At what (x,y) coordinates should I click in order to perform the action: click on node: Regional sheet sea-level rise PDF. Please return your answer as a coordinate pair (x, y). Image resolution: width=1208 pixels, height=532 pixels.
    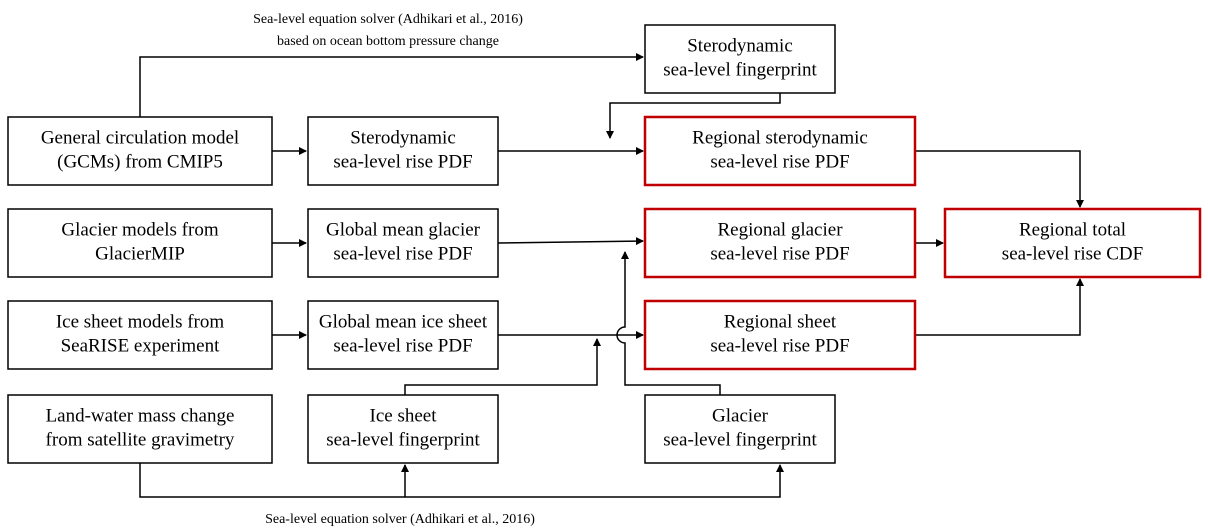
    Looking at the image, I should click on (780, 335).